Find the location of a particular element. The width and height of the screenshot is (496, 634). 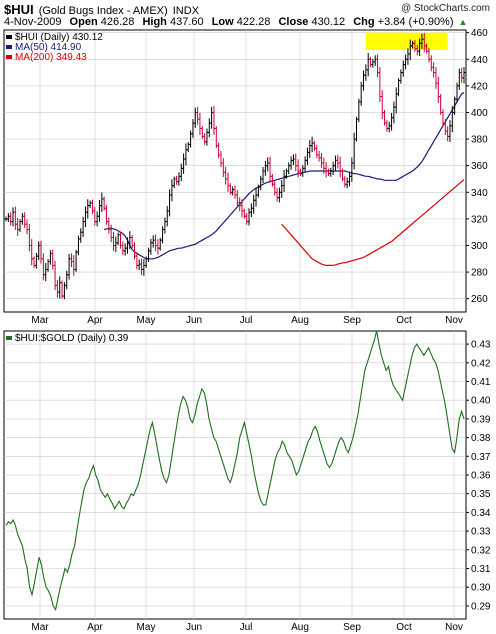

quote-date: 4-Nov-2009 is located at coordinates (33, 22).